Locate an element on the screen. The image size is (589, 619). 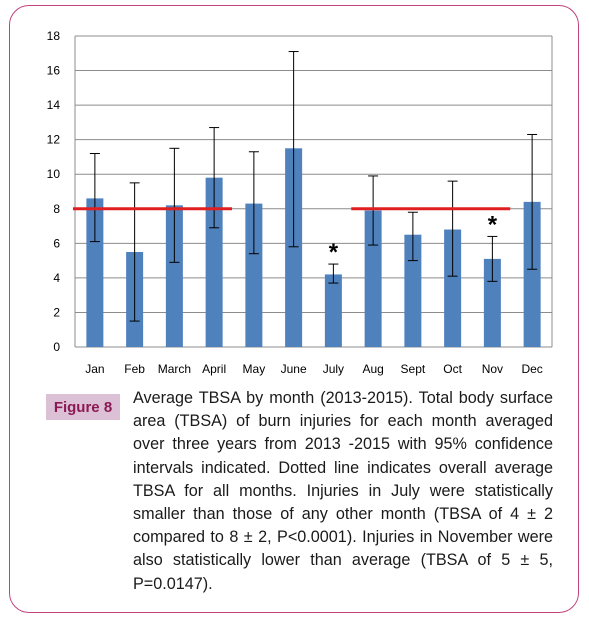
y-tick-label: 12 is located at coordinates (54, 140).